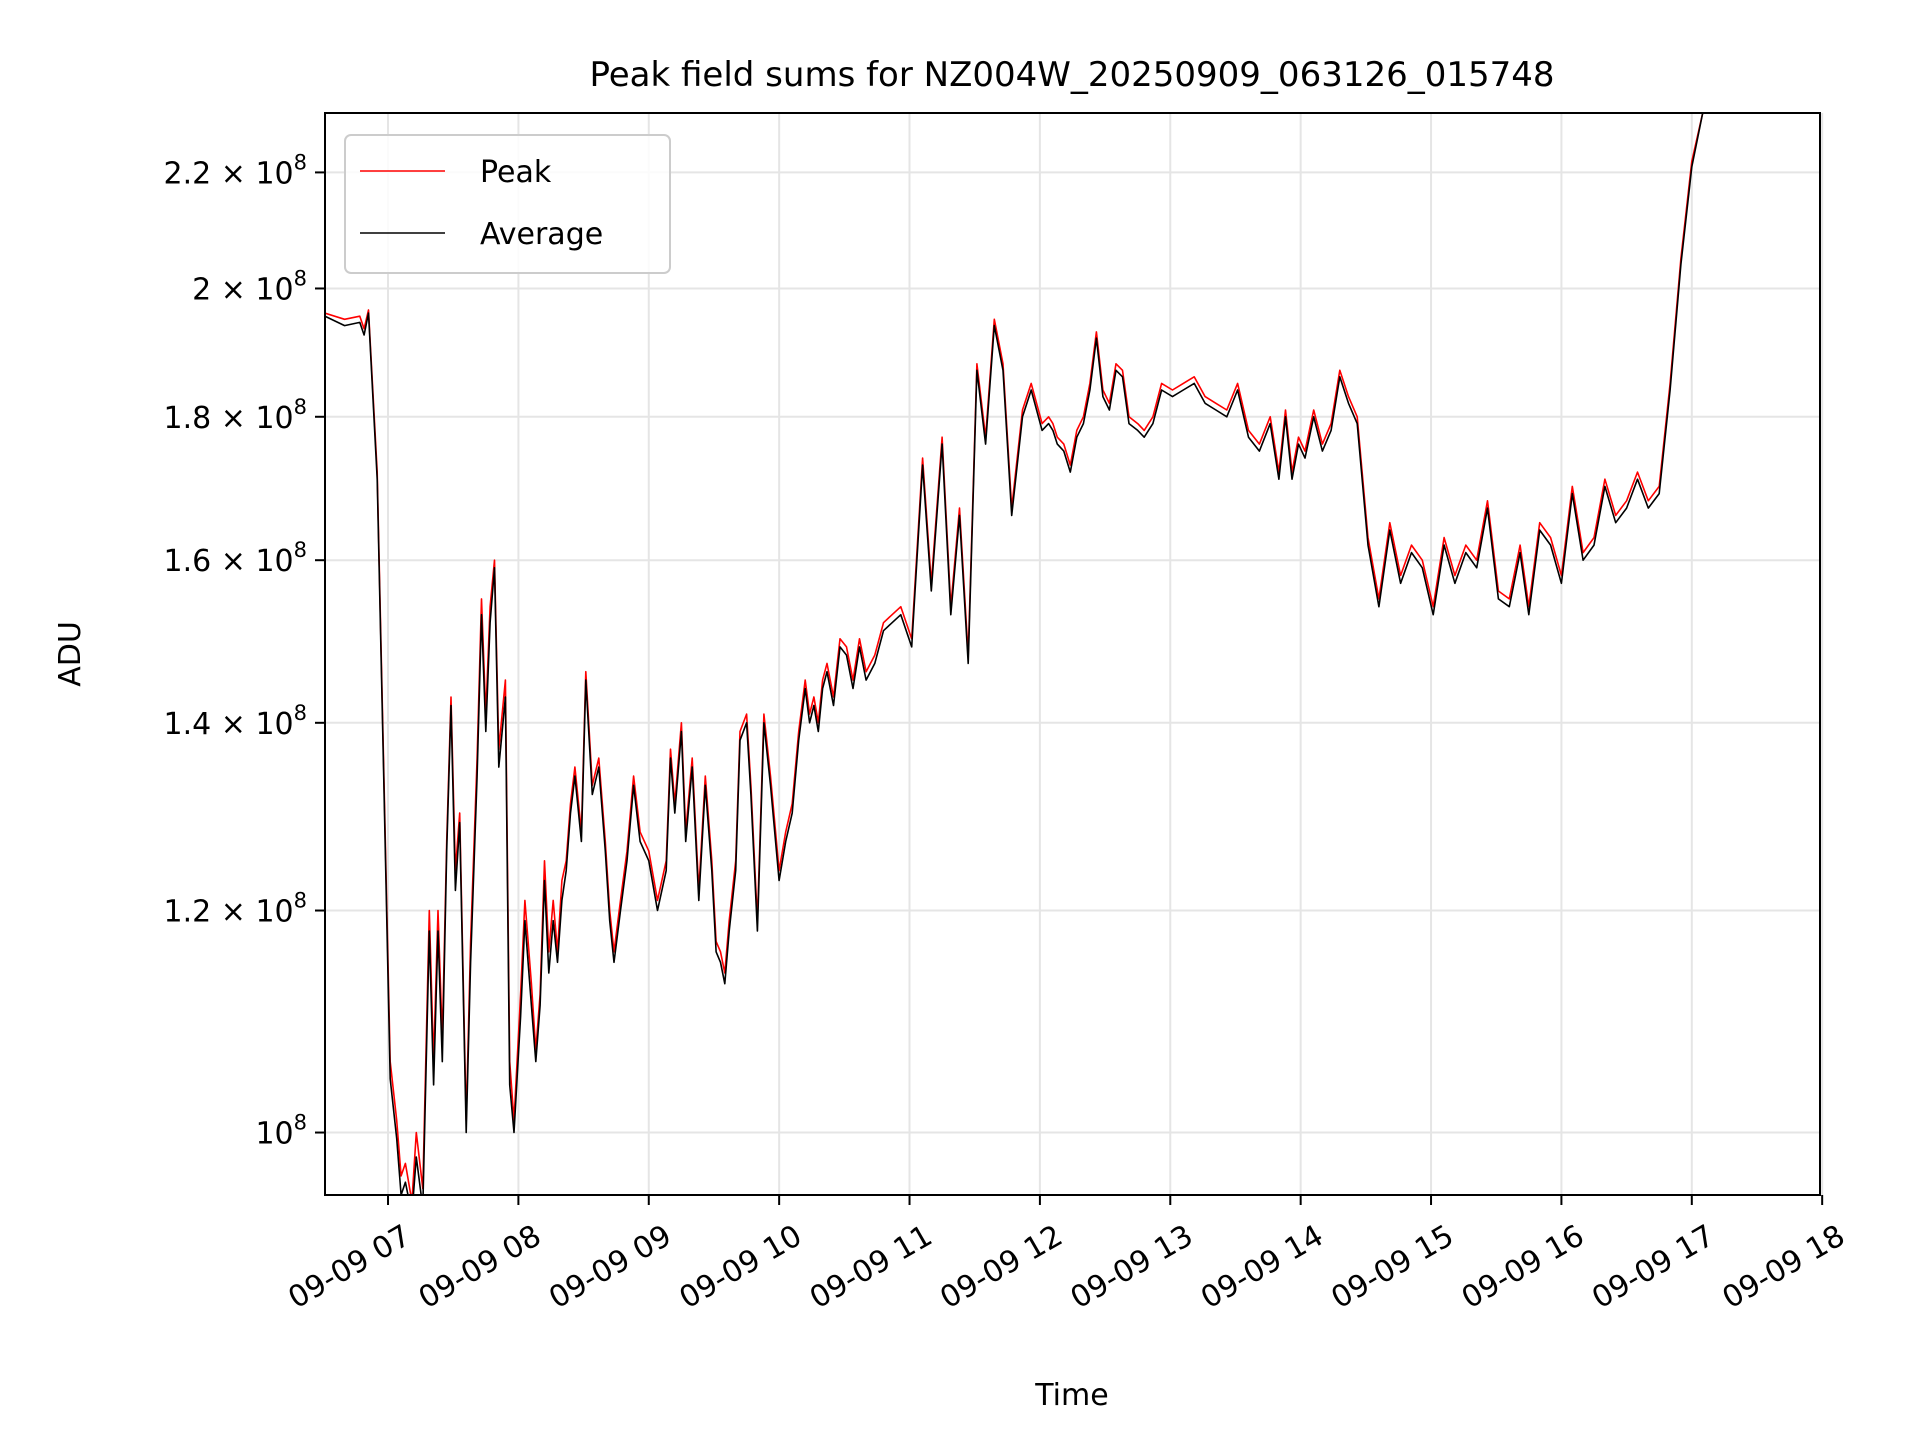 Image resolution: width=1920 pixels, height=1440 pixels. I want to click on y-tick-label: 108, so click(281, 1131).